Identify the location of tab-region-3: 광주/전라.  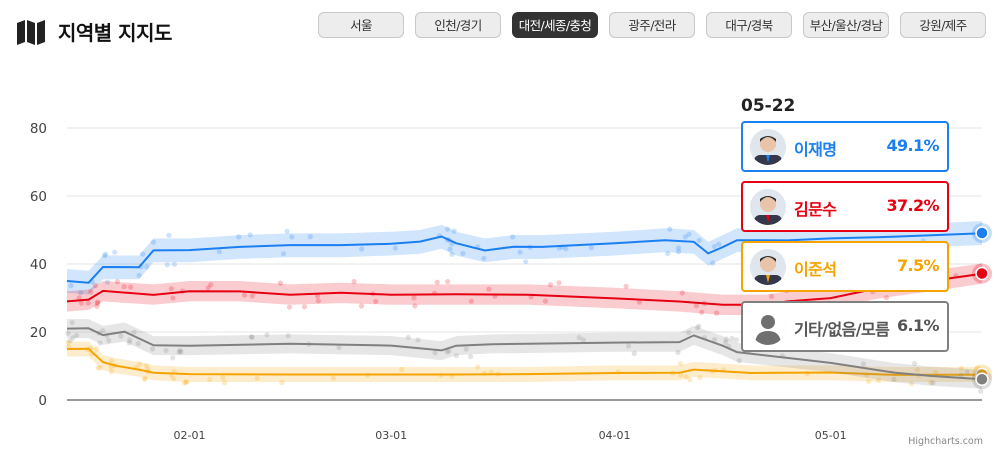
(652, 25).